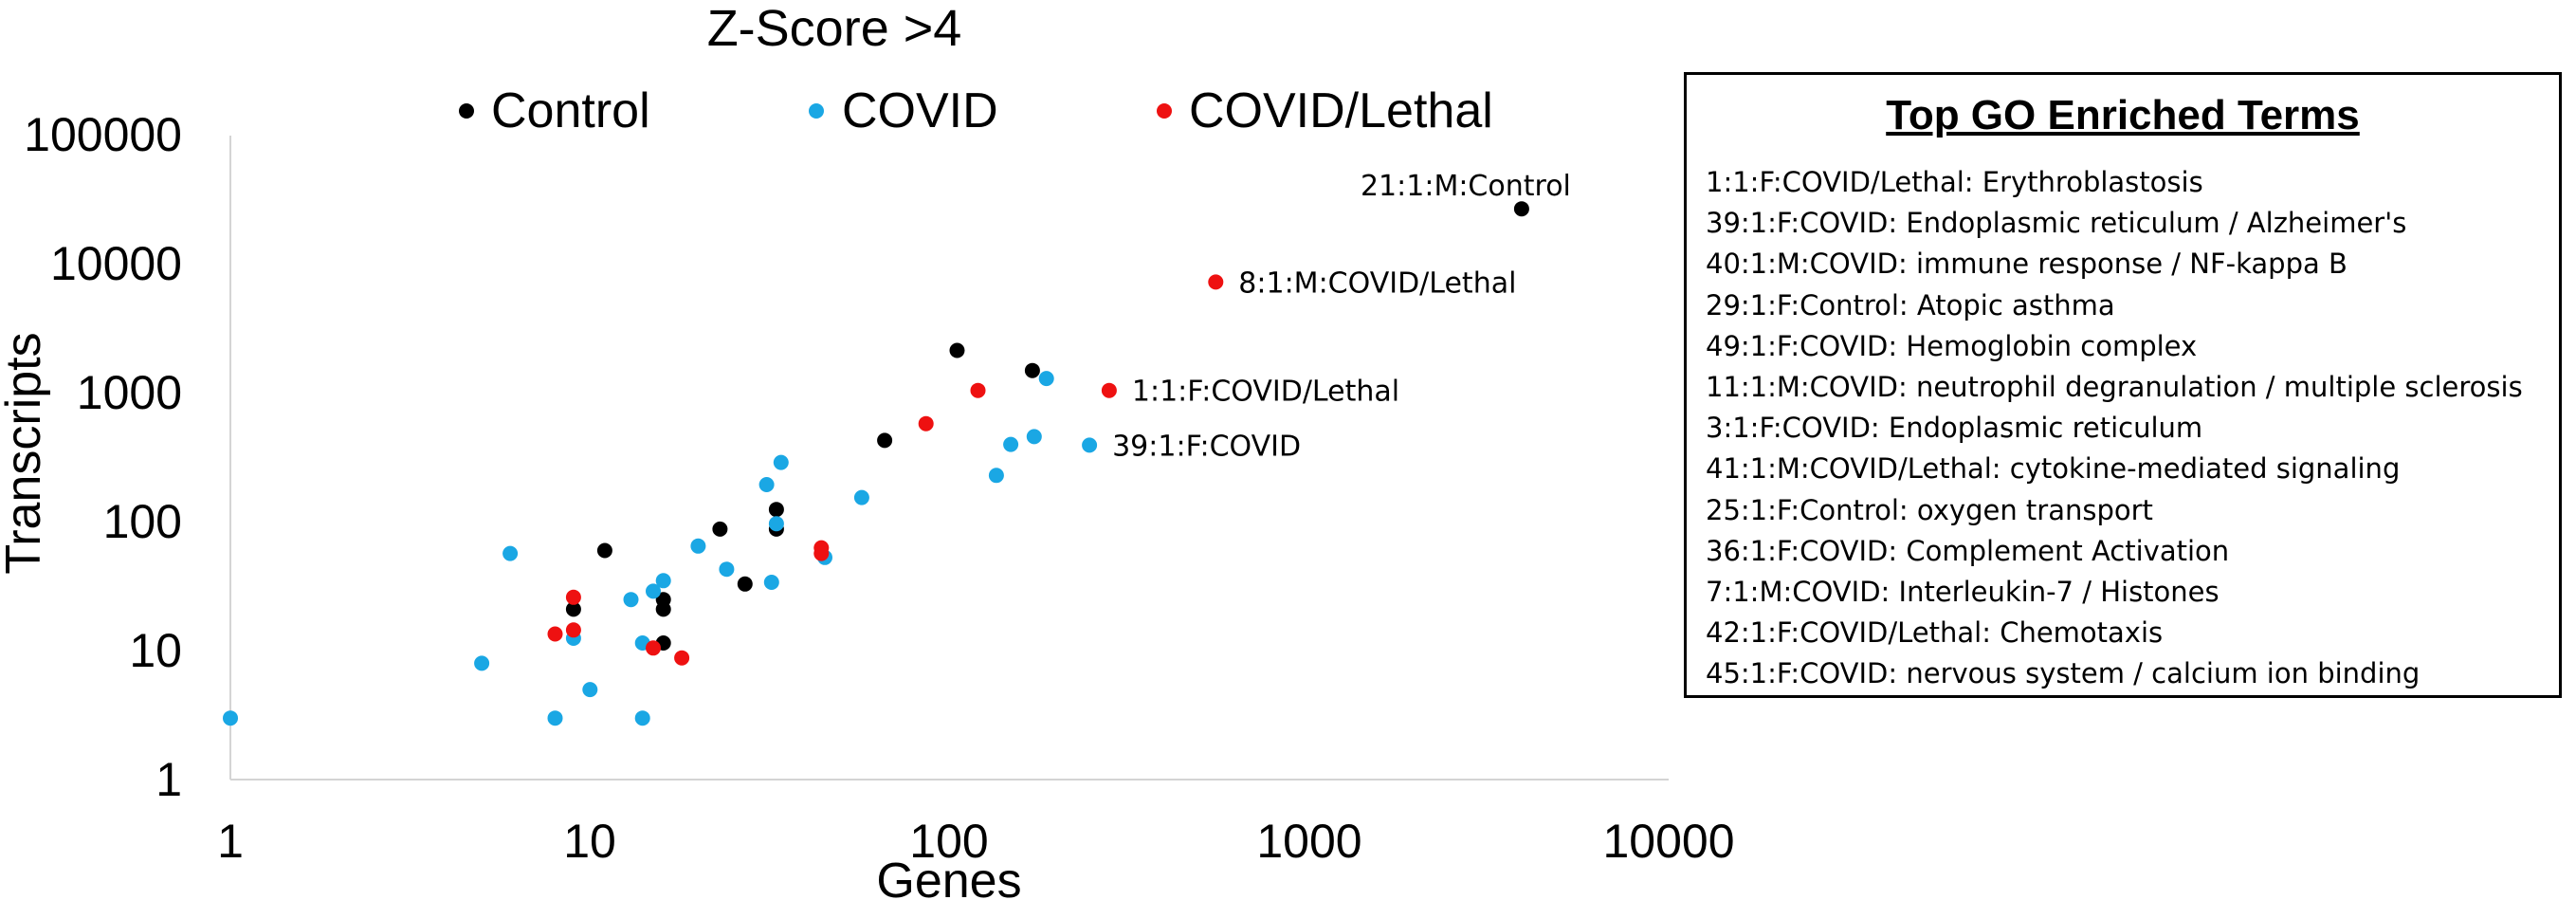  I want to click on go-term-item: 25:1:F:Control: oxygen transport, so click(1929, 510).